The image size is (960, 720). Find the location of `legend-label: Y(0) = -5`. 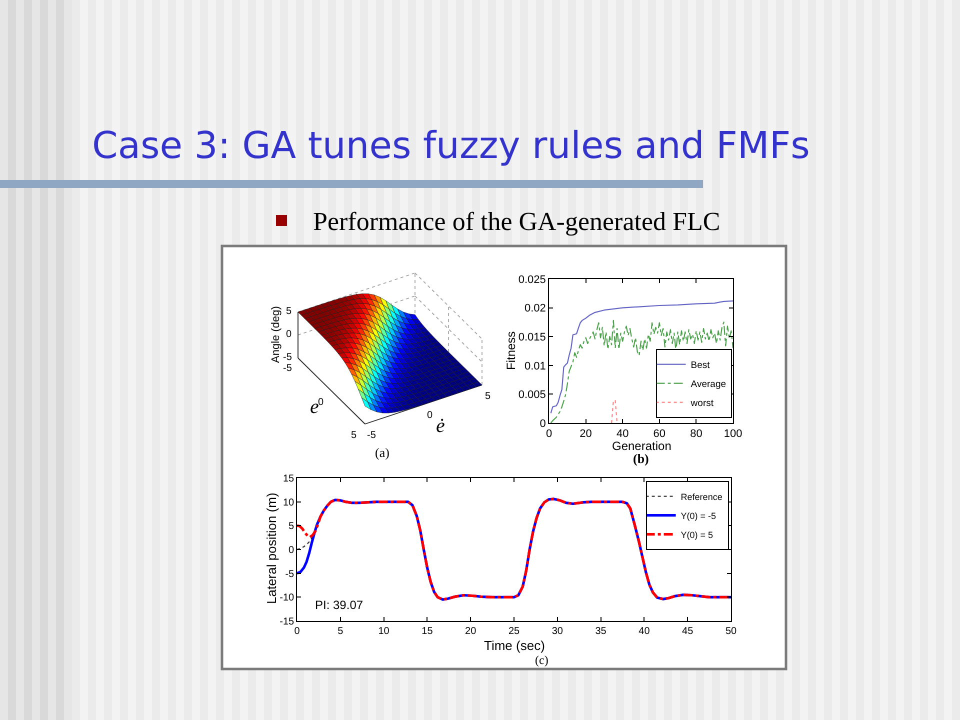

legend-label: Y(0) = -5 is located at coordinates (698, 515).